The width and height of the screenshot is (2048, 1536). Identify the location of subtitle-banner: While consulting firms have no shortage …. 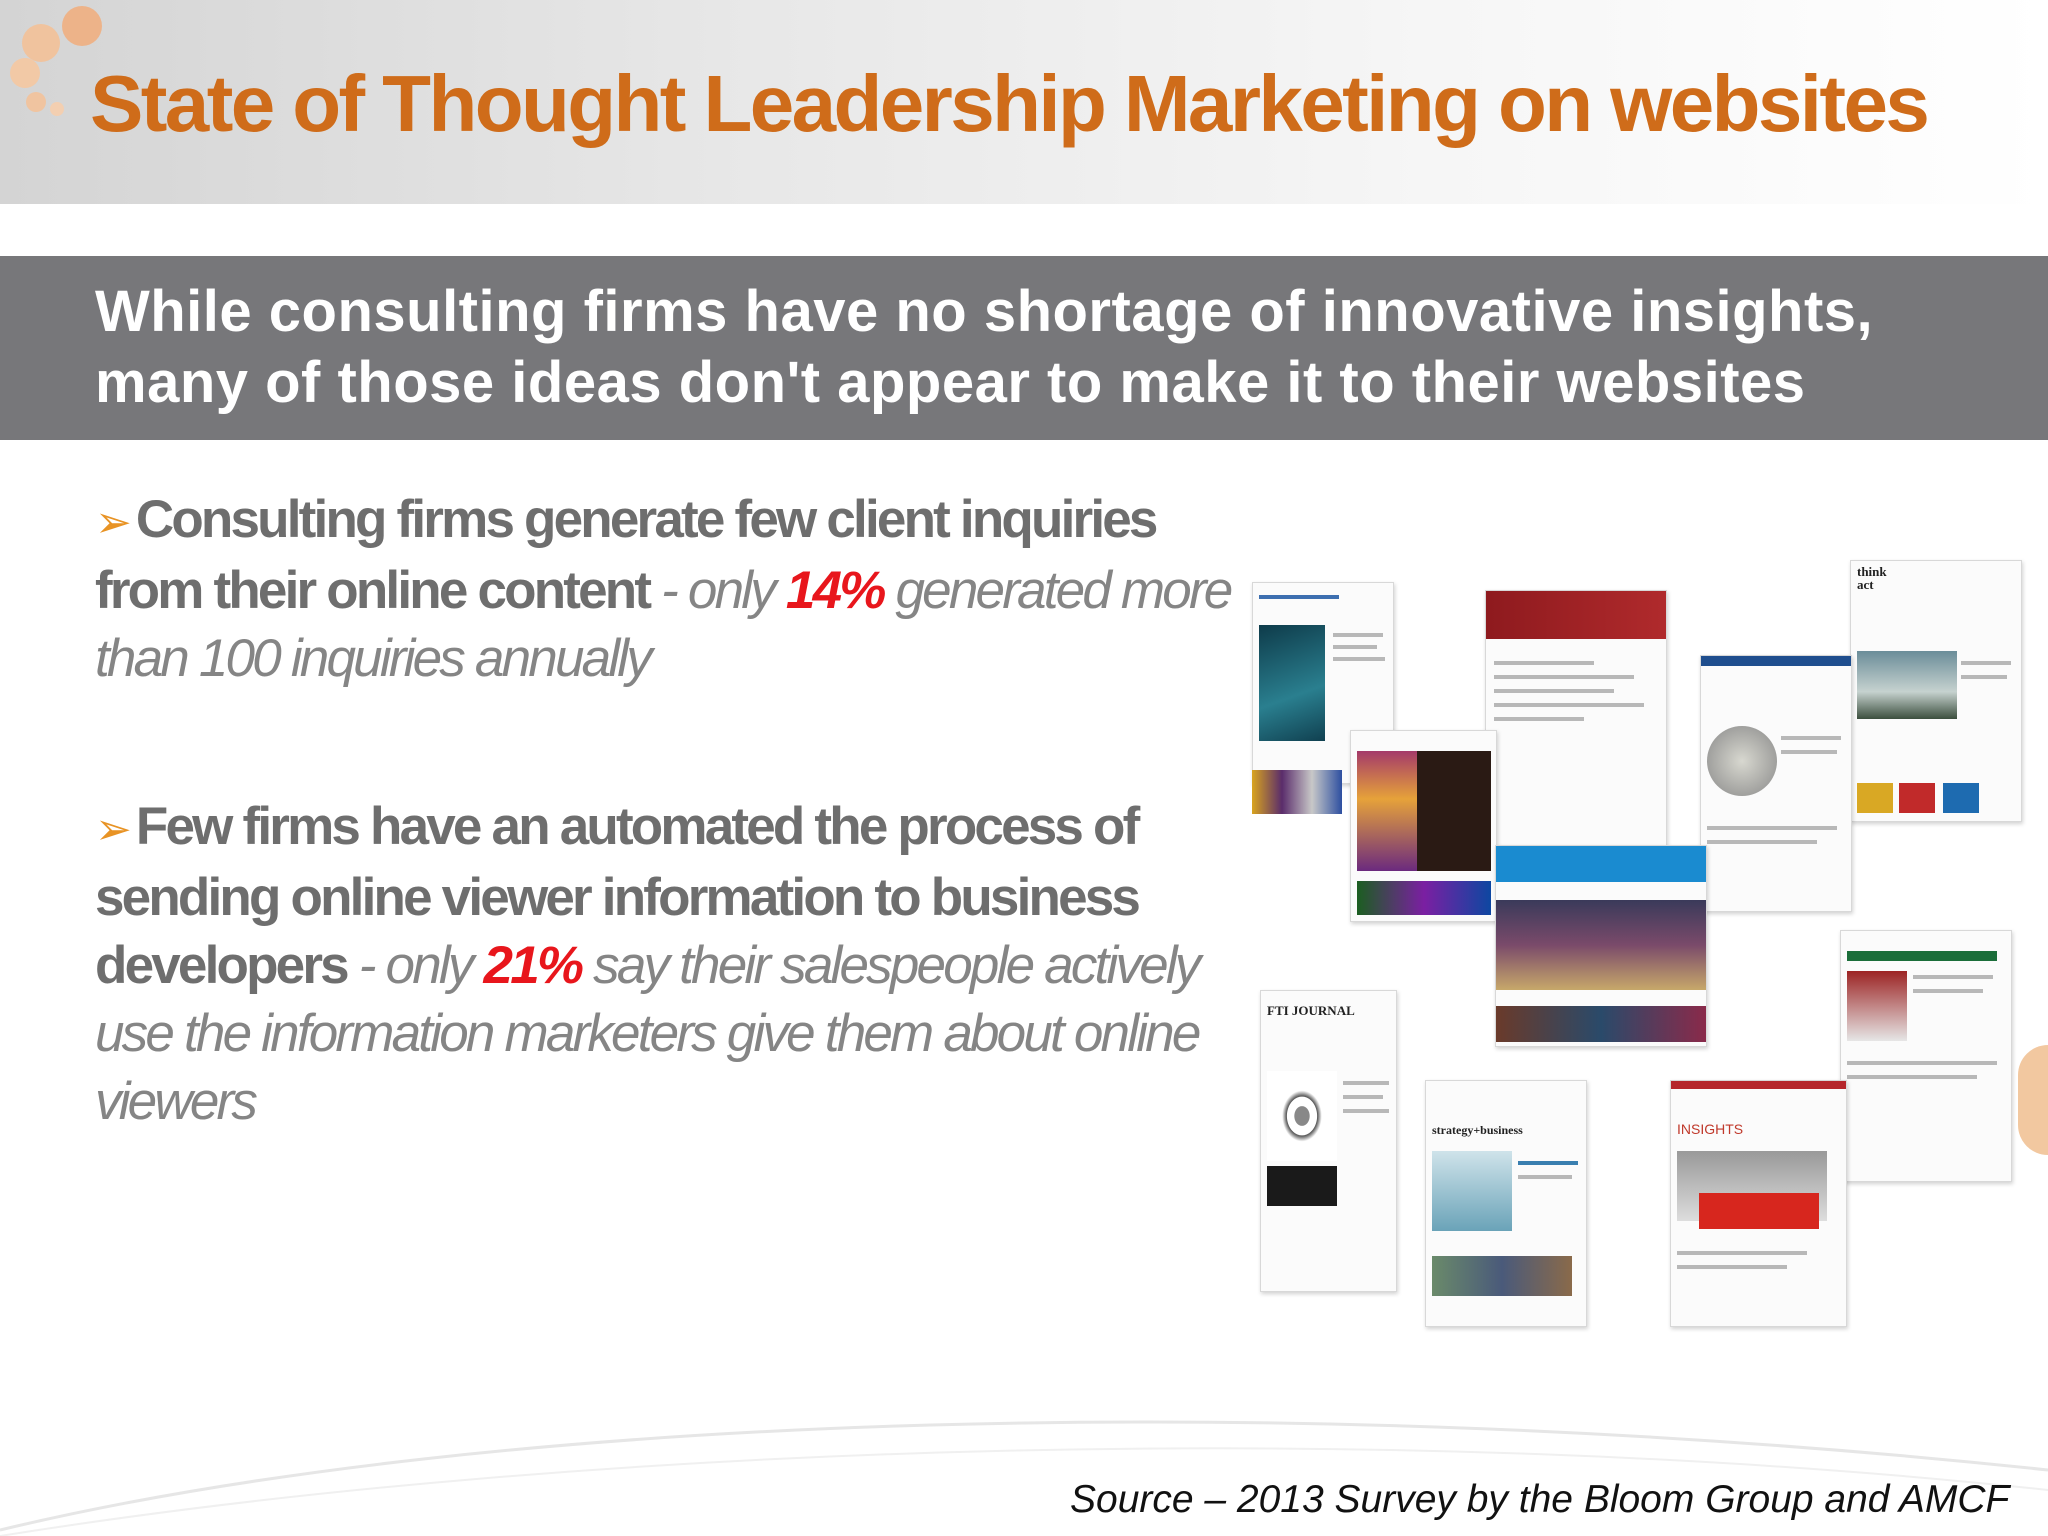
(1024, 348).